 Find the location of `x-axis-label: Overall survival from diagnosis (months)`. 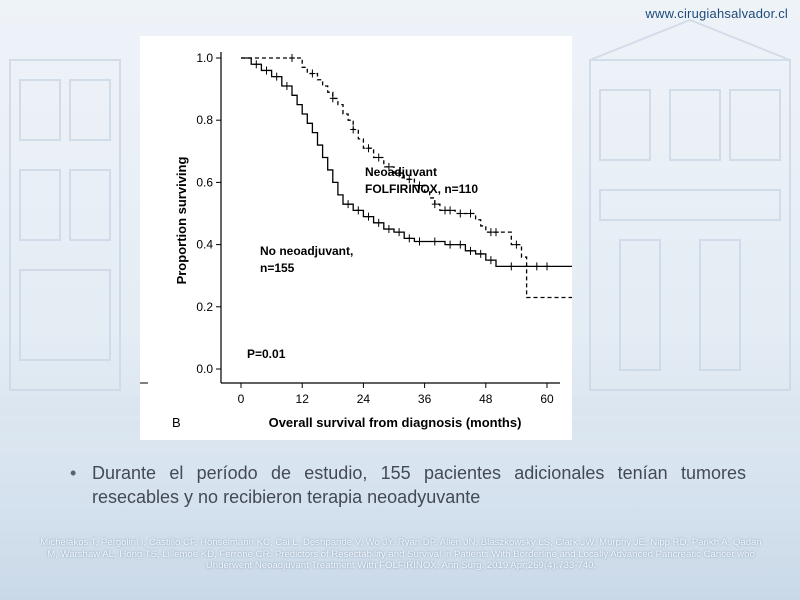

x-axis-label: Overall survival from diagnosis (months) is located at coordinates (395, 422).